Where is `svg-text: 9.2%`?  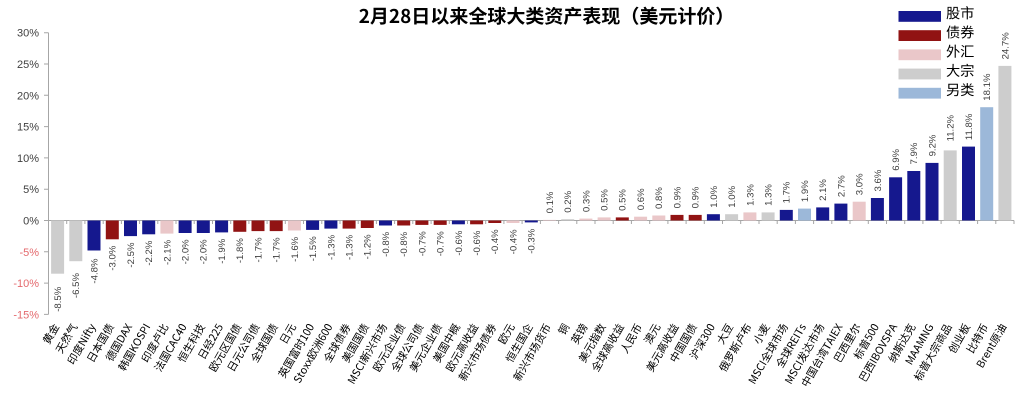 svg-text: 9.2% is located at coordinates (932, 145).